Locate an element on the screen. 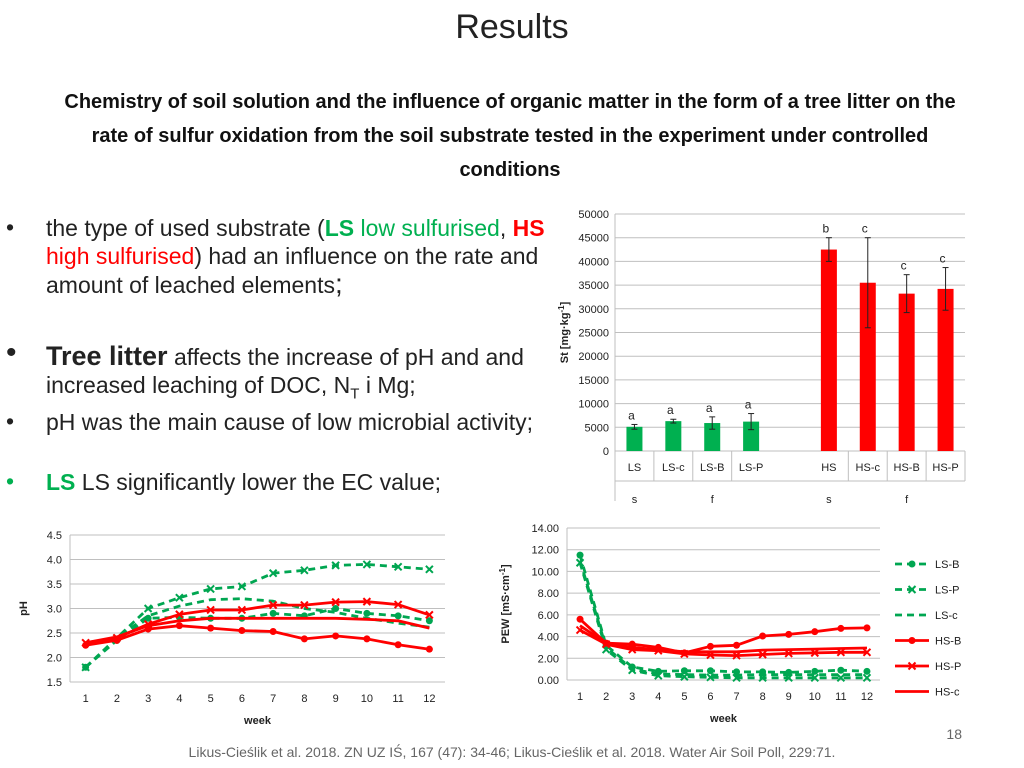  x-tick-label: 9 is located at coordinates (336, 699).